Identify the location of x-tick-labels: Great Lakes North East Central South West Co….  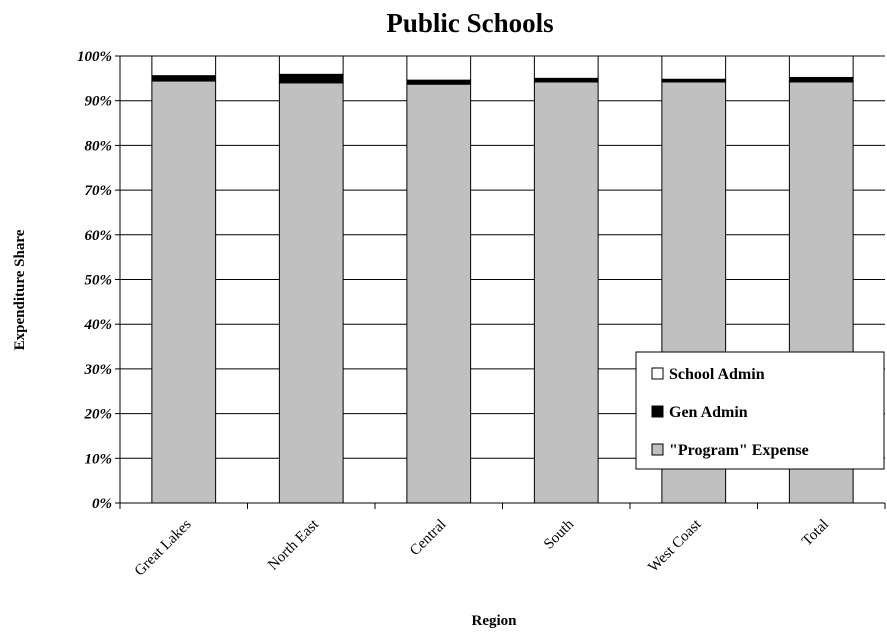
(482, 547).